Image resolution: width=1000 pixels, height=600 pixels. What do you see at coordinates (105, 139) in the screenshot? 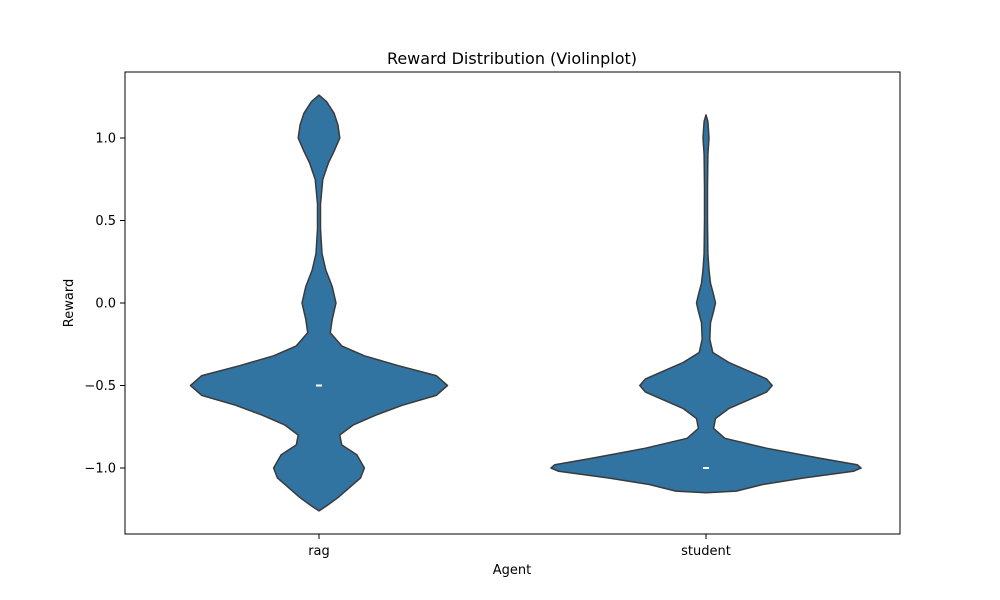
I see `y-tick-label: 1.0` at bounding box center [105, 139].